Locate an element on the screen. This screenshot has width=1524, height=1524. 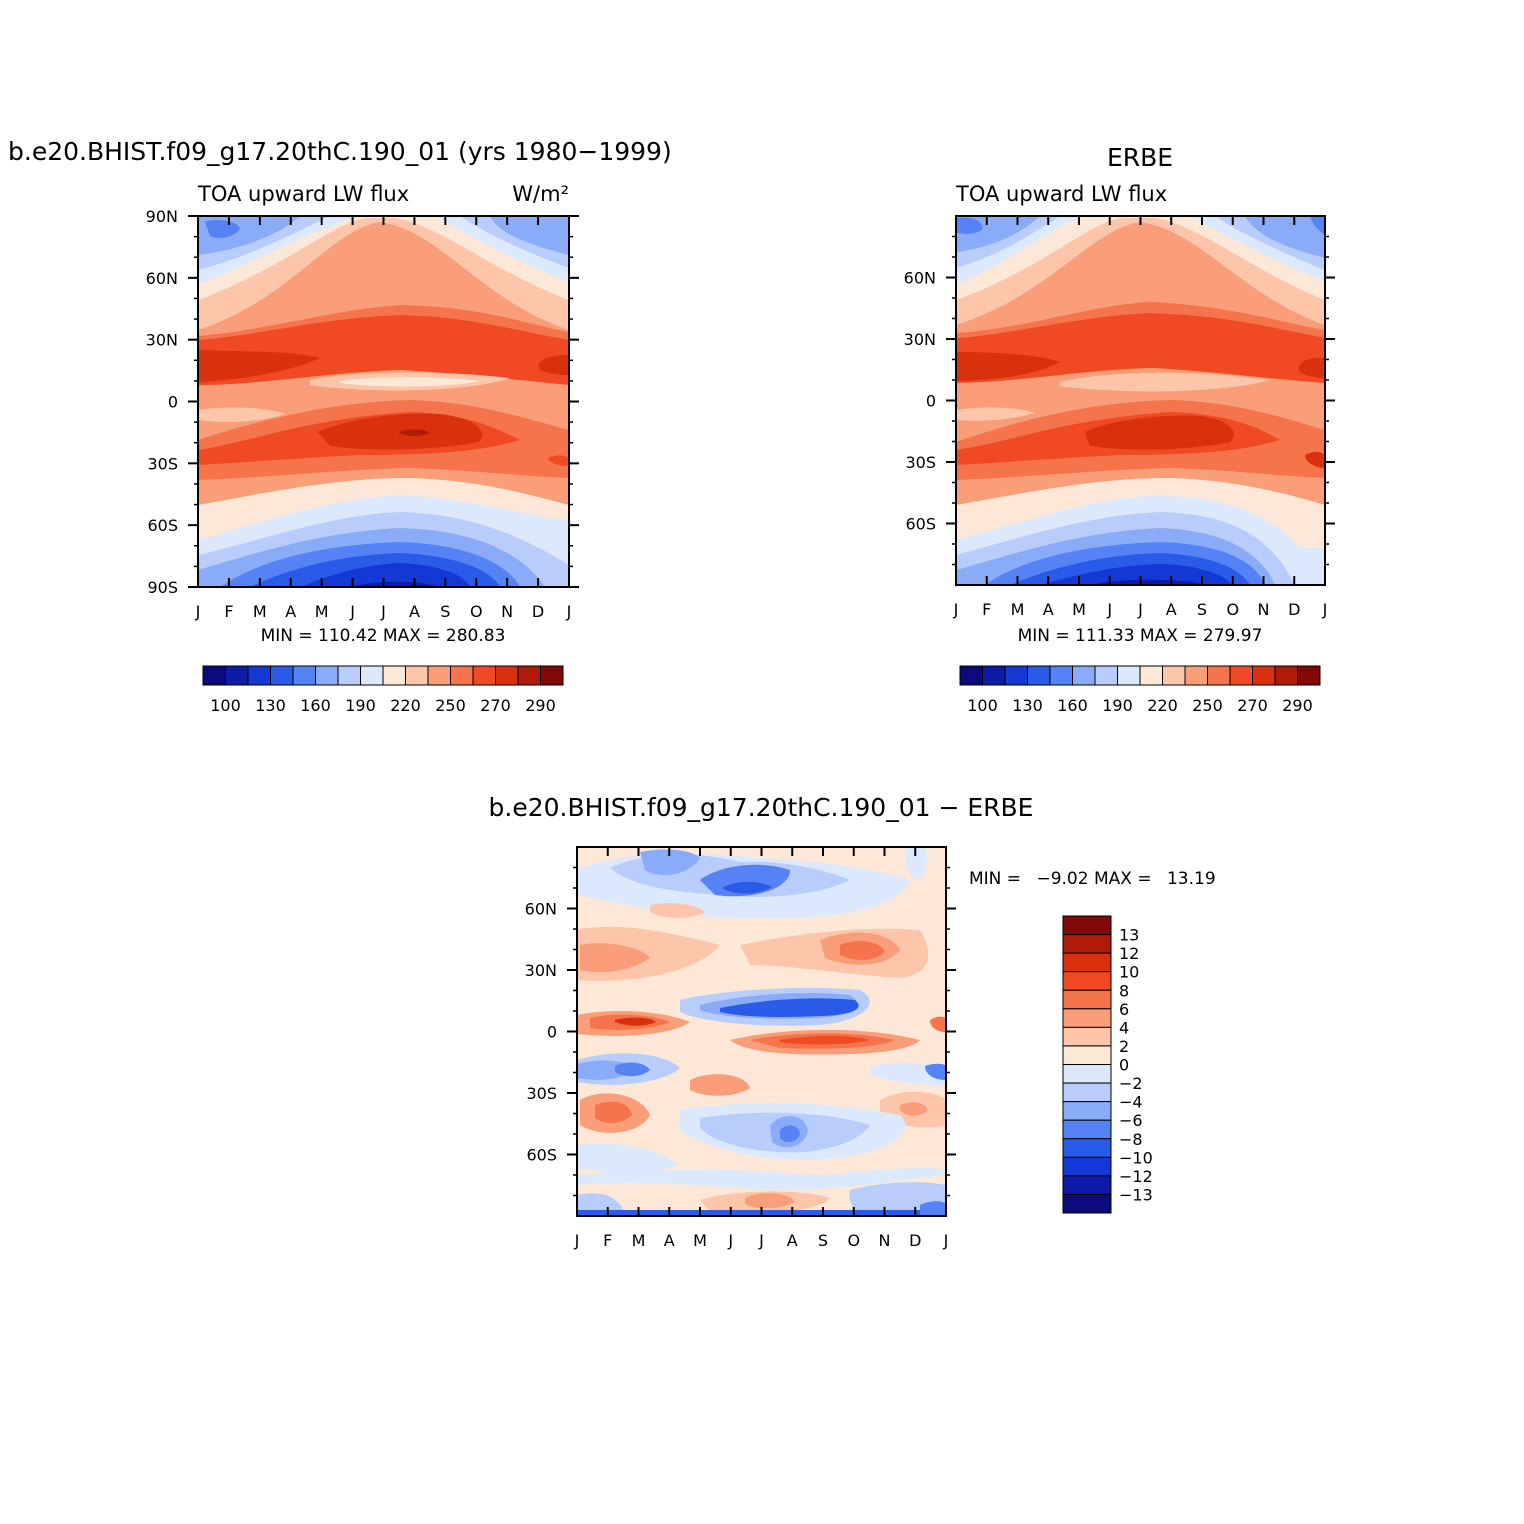
panel-erbe: ERBE TOA upward LW flux is located at coordinates (1119, 429).